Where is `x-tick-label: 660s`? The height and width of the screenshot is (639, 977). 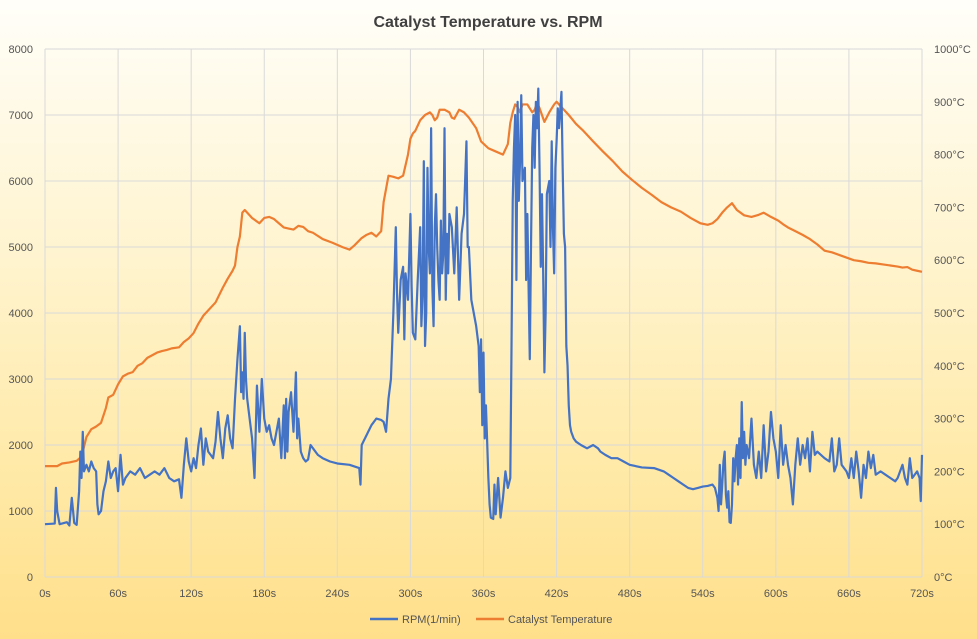
x-tick-label: 660s is located at coordinates (849, 594).